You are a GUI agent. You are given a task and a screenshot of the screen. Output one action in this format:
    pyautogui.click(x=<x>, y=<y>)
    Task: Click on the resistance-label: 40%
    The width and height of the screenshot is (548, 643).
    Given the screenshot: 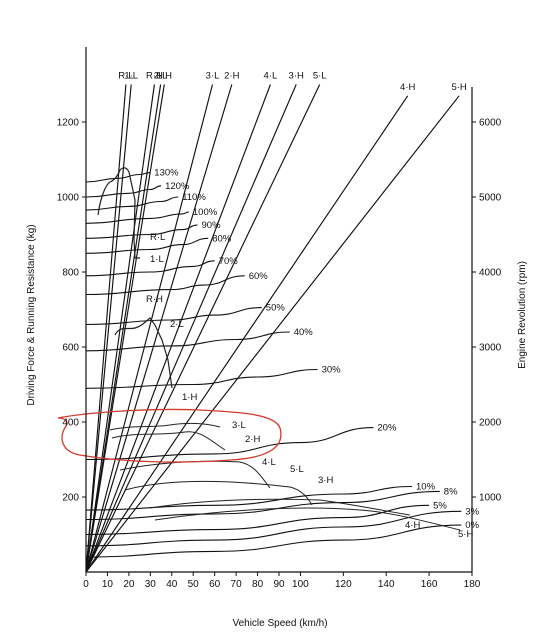 What is the action you would take?
    pyautogui.click(x=304, y=332)
    